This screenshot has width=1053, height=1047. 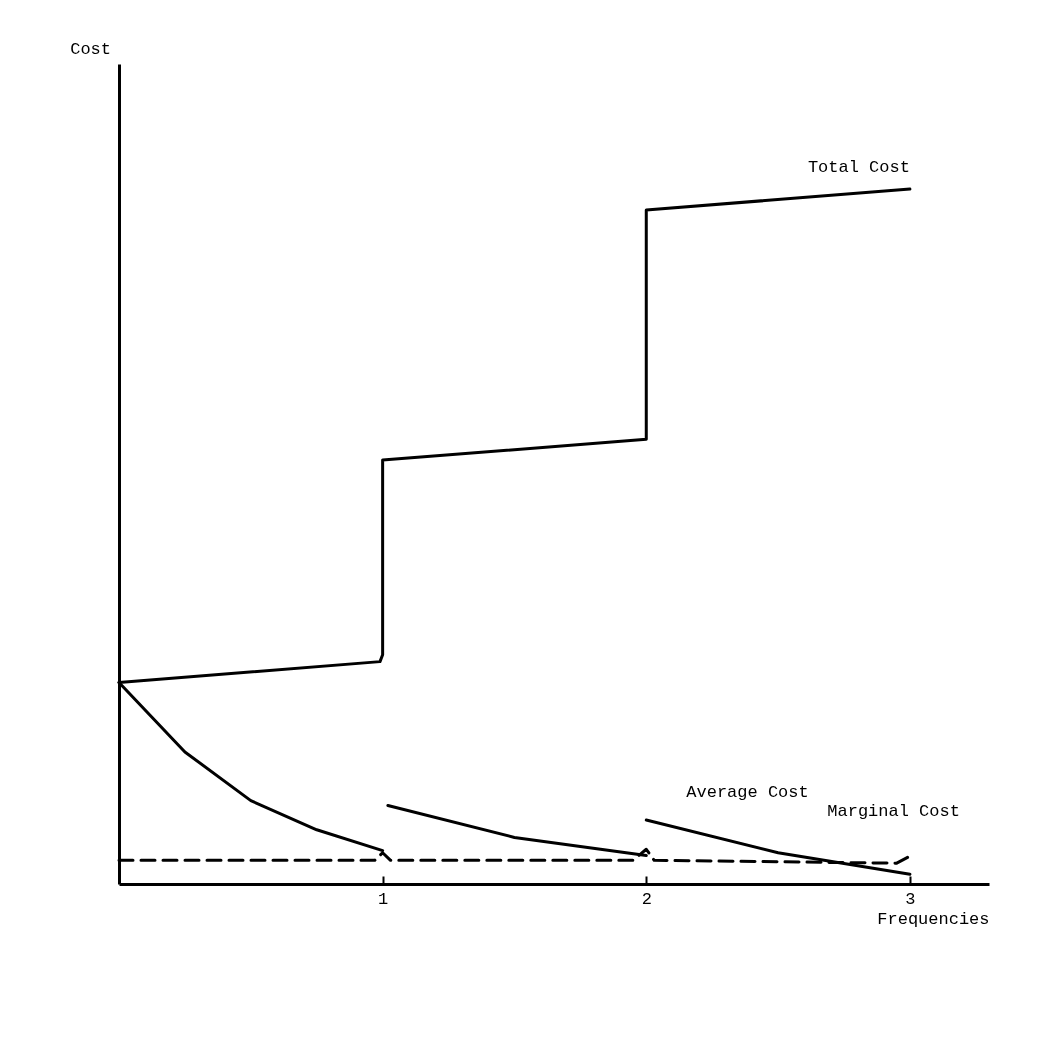 I want to click on x-tick-label: 2, so click(x=646, y=899).